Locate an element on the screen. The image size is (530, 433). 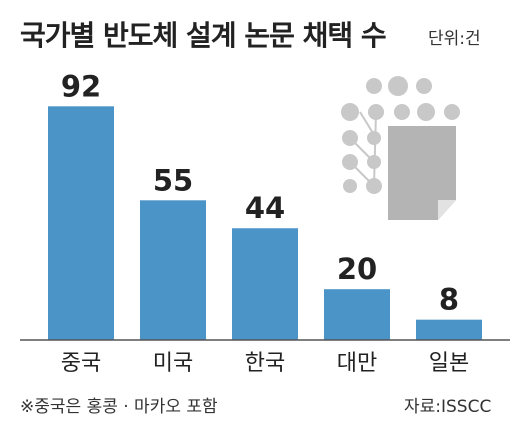
document-shape is located at coordinates (422, 173).